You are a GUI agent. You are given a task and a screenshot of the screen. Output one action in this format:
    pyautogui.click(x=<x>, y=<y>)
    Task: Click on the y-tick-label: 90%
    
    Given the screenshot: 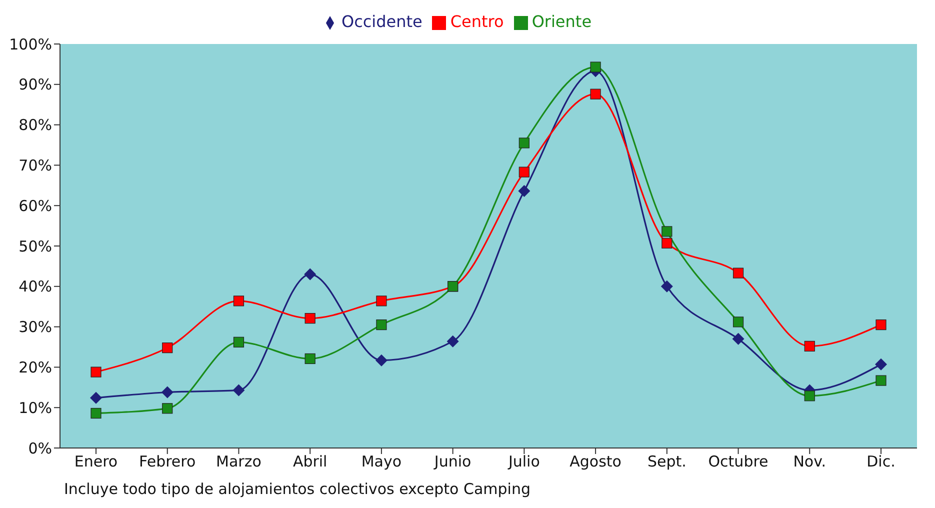 What is the action you would take?
    pyautogui.click(x=35, y=85)
    